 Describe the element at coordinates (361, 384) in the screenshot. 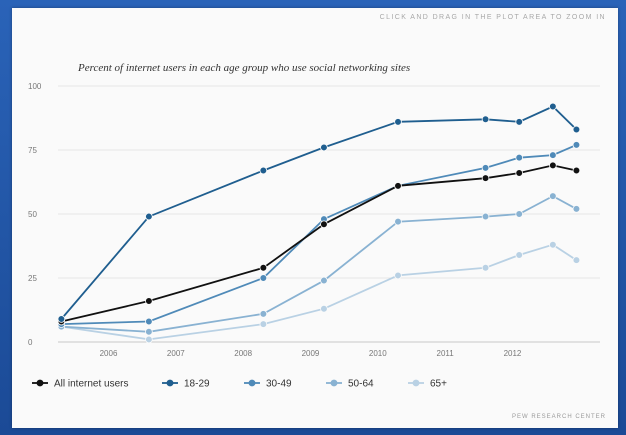

I see `legend-item-label: 50-64` at that location.